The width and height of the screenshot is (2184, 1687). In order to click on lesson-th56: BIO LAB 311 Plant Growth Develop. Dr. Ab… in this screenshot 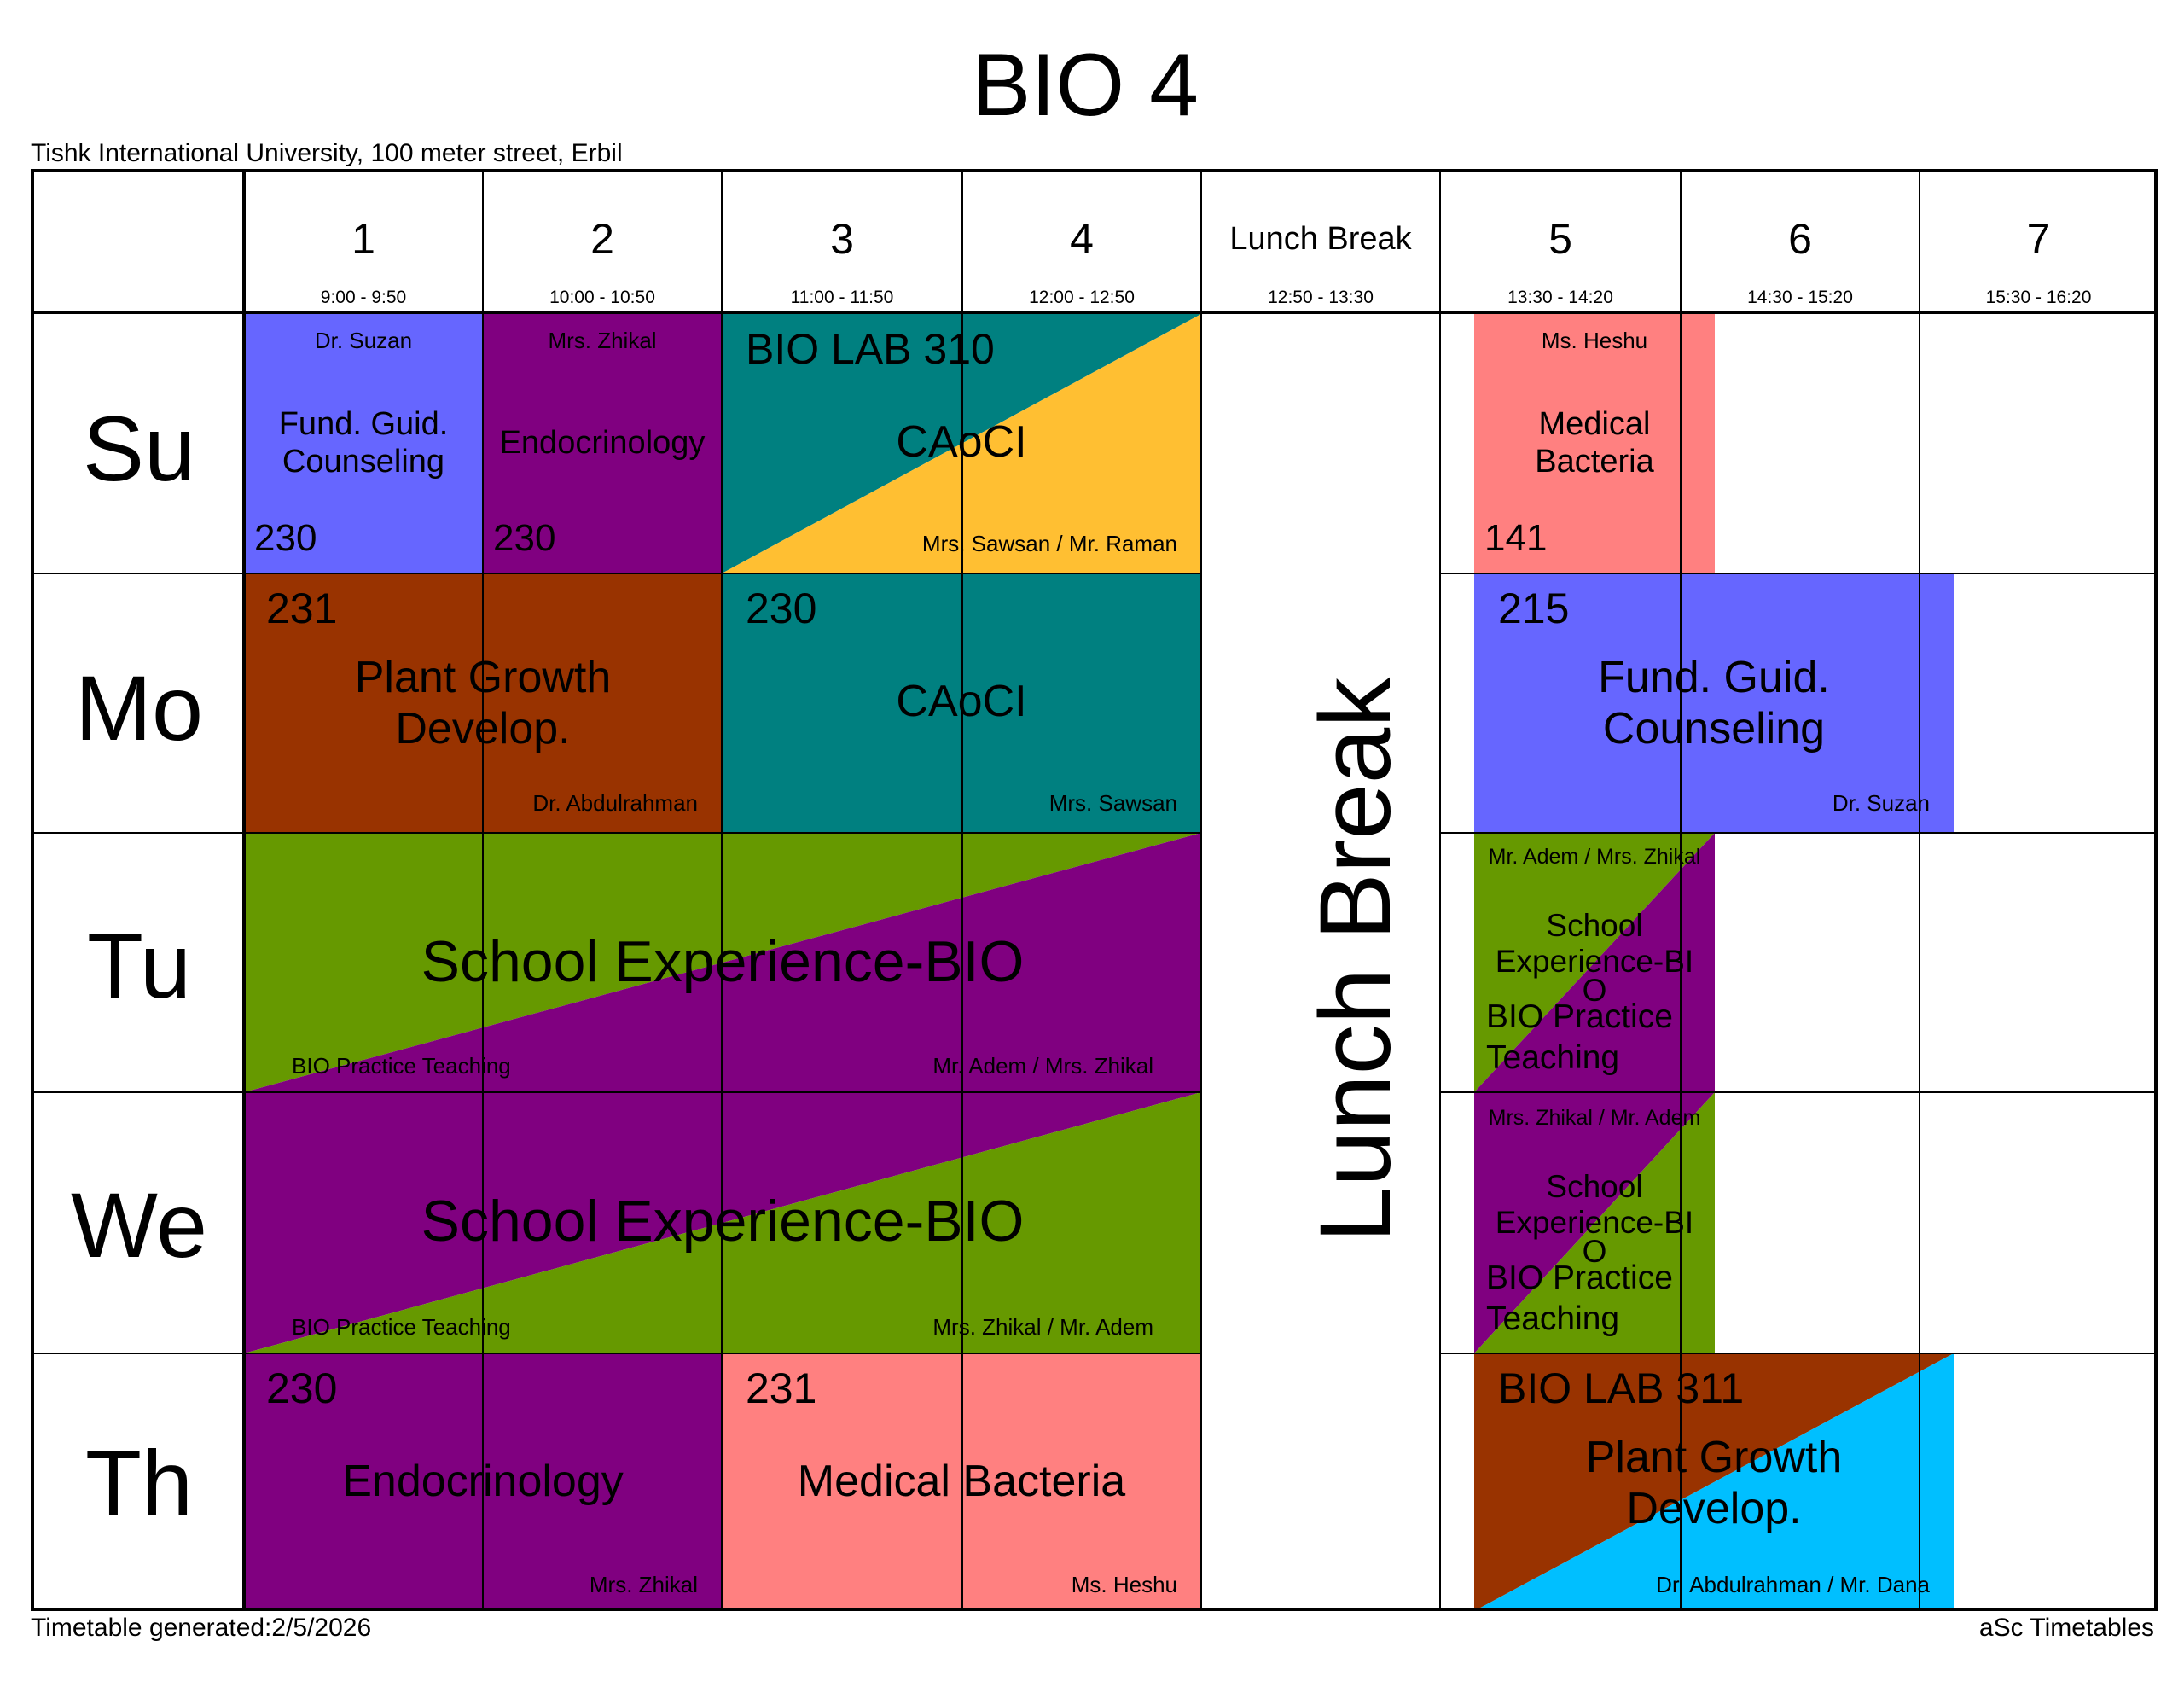, I will do `click(1714, 1480)`.